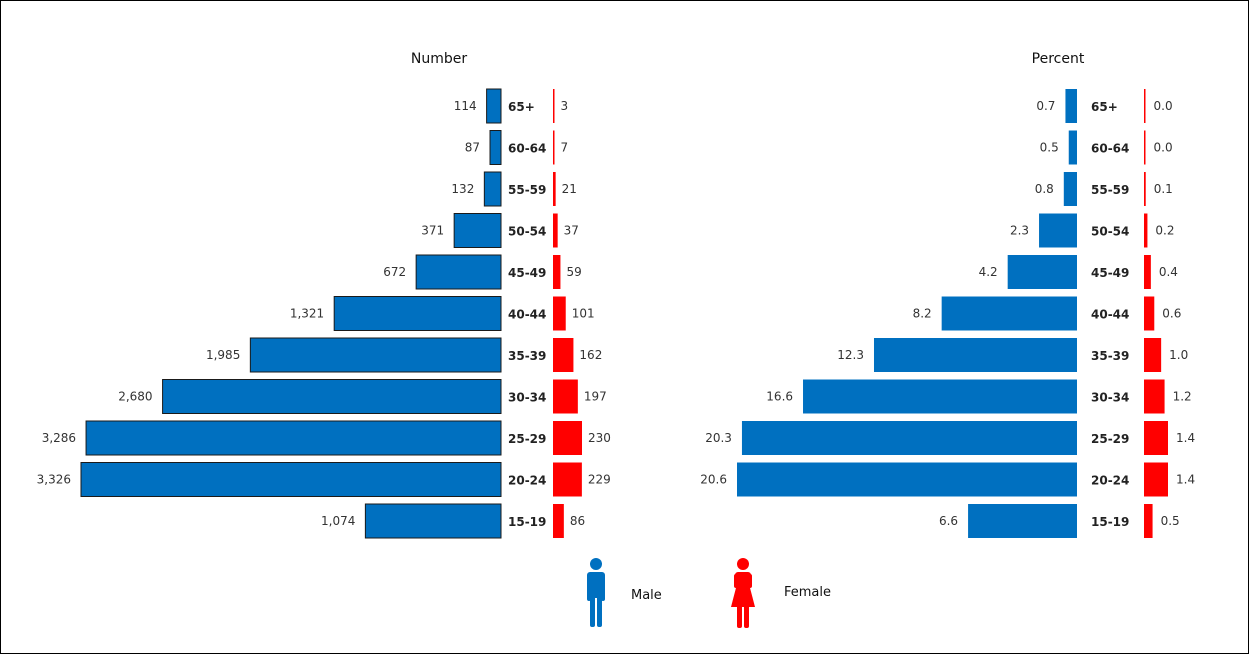 This screenshot has height=658, width=1249. Describe the element at coordinates (713, 480) in the screenshot. I see `male-value-label: 20.6` at that location.